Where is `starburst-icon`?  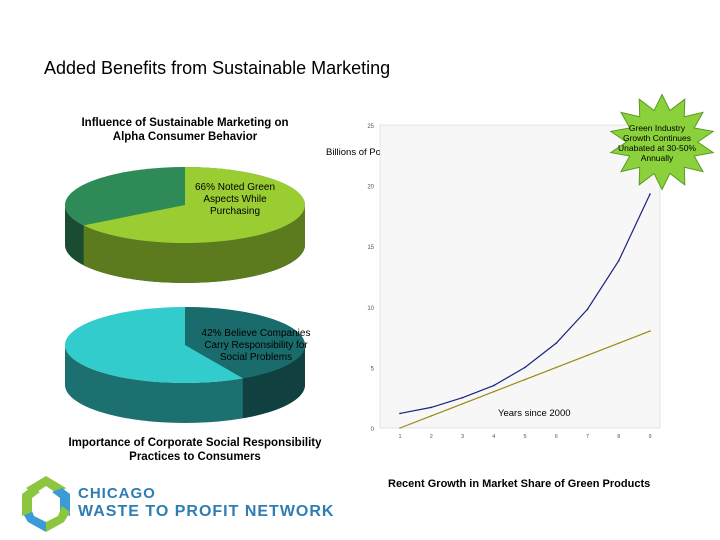
starburst-icon is located at coordinates (662, 142).